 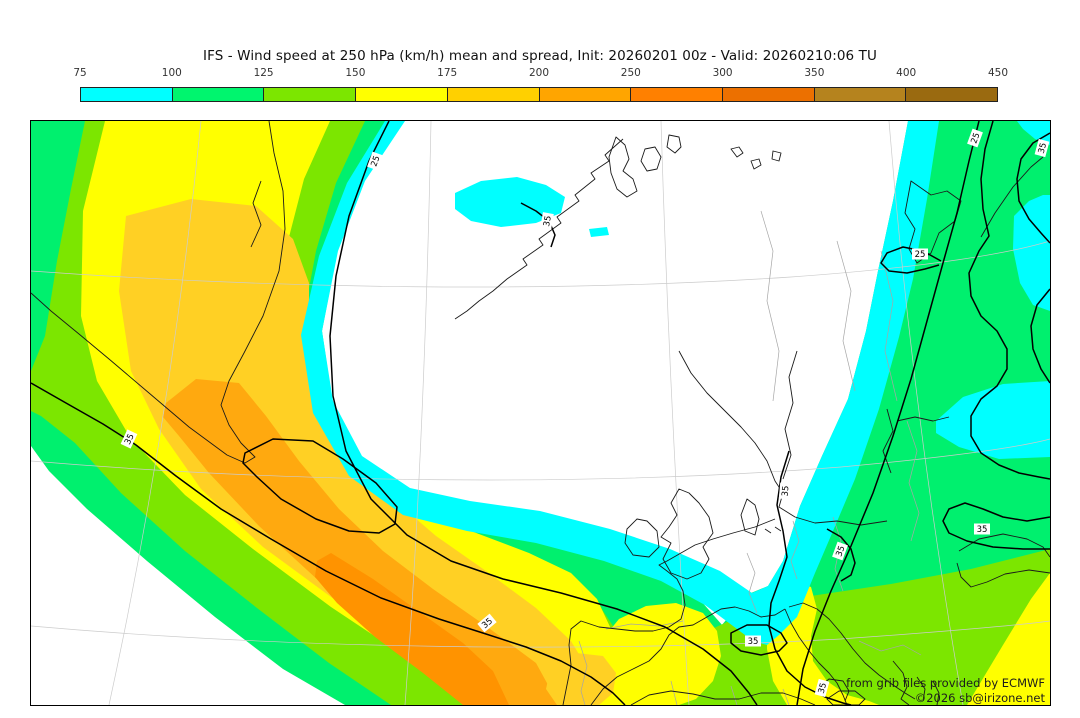 I want to click on spread-contour-35-west-med-loop, so click(x=759, y=640).